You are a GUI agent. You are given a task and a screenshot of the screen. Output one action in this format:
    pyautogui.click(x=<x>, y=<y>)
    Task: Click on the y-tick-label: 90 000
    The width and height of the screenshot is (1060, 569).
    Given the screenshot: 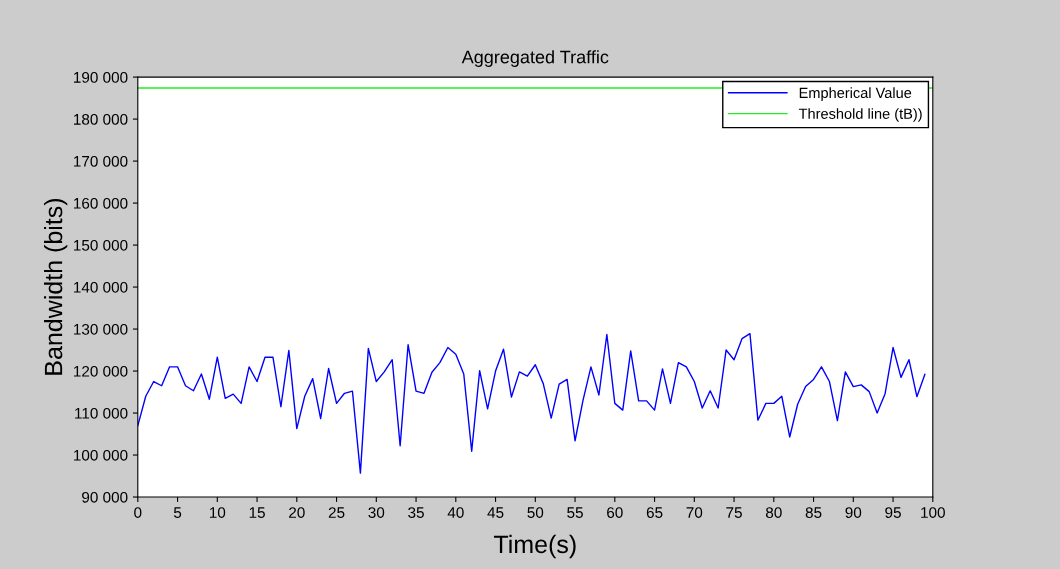 What is the action you would take?
    pyautogui.click(x=105, y=497)
    